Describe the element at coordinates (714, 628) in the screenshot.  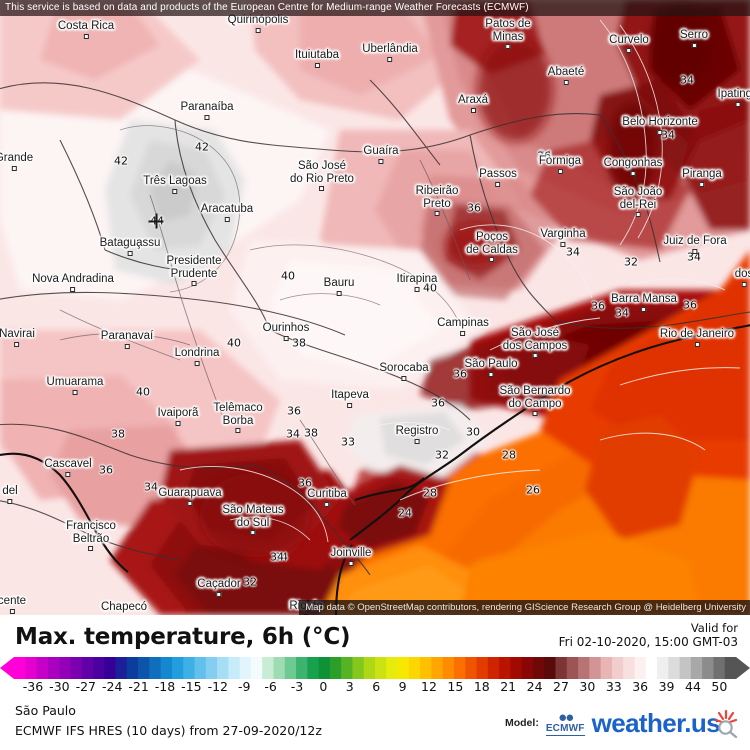
I see `valid-for-label: Valid for` at that location.